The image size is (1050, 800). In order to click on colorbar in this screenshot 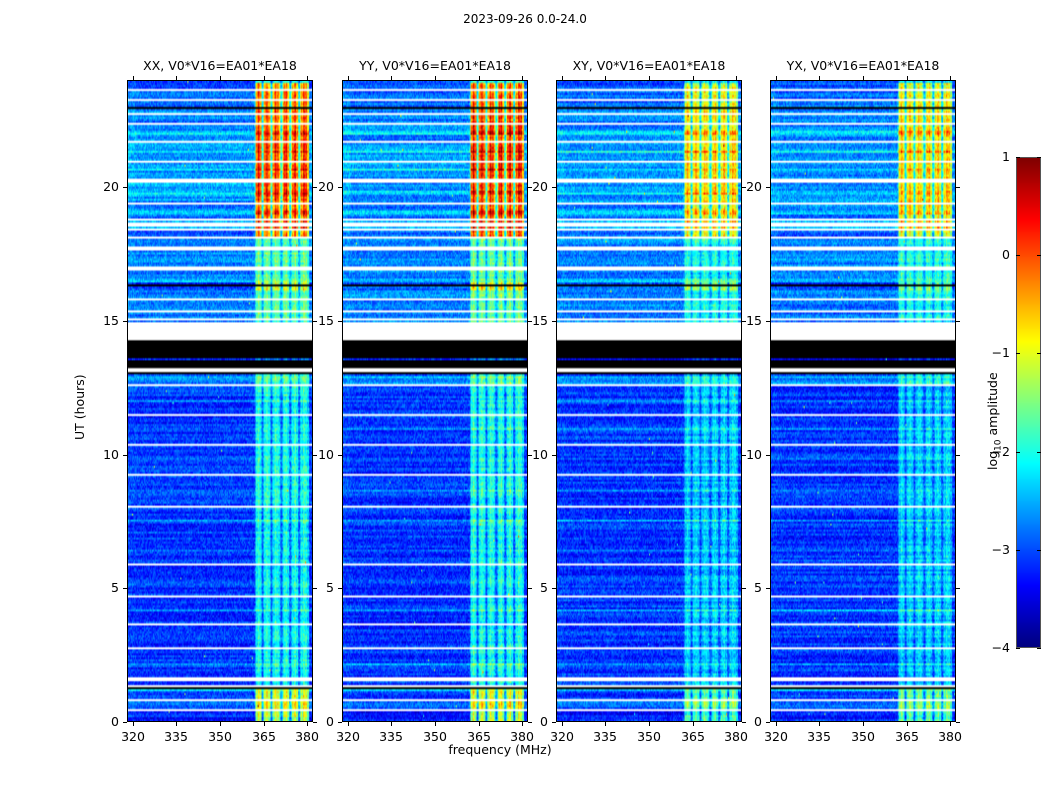, I will do `click(1028, 402)`.